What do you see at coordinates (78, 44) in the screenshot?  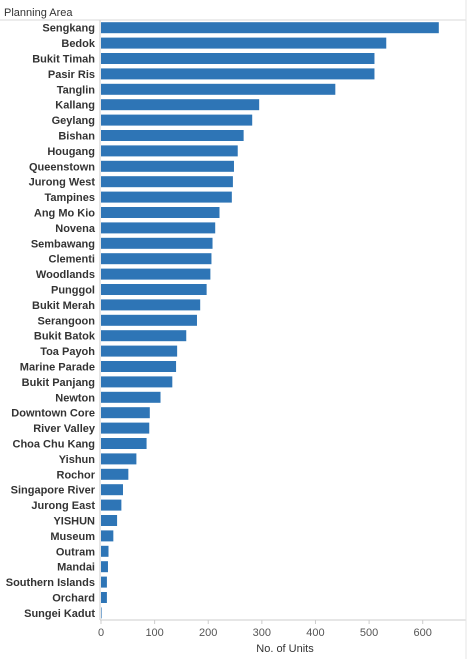 I see `category-label: Bedok` at bounding box center [78, 44].